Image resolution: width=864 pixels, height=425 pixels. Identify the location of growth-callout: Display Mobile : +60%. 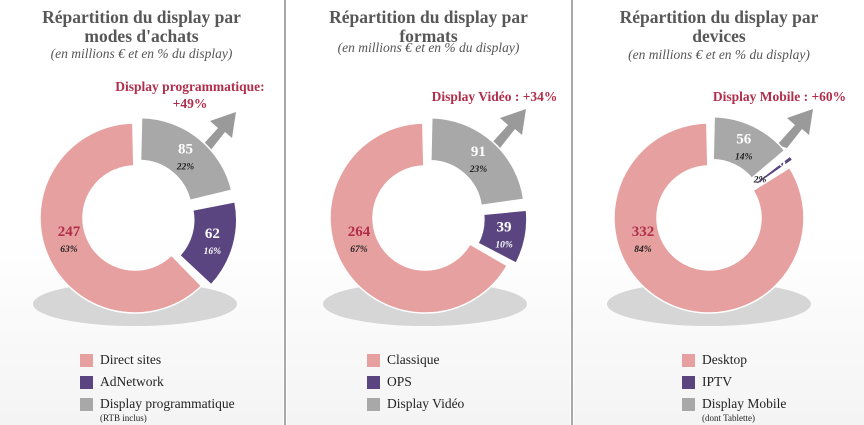
(779, 96).